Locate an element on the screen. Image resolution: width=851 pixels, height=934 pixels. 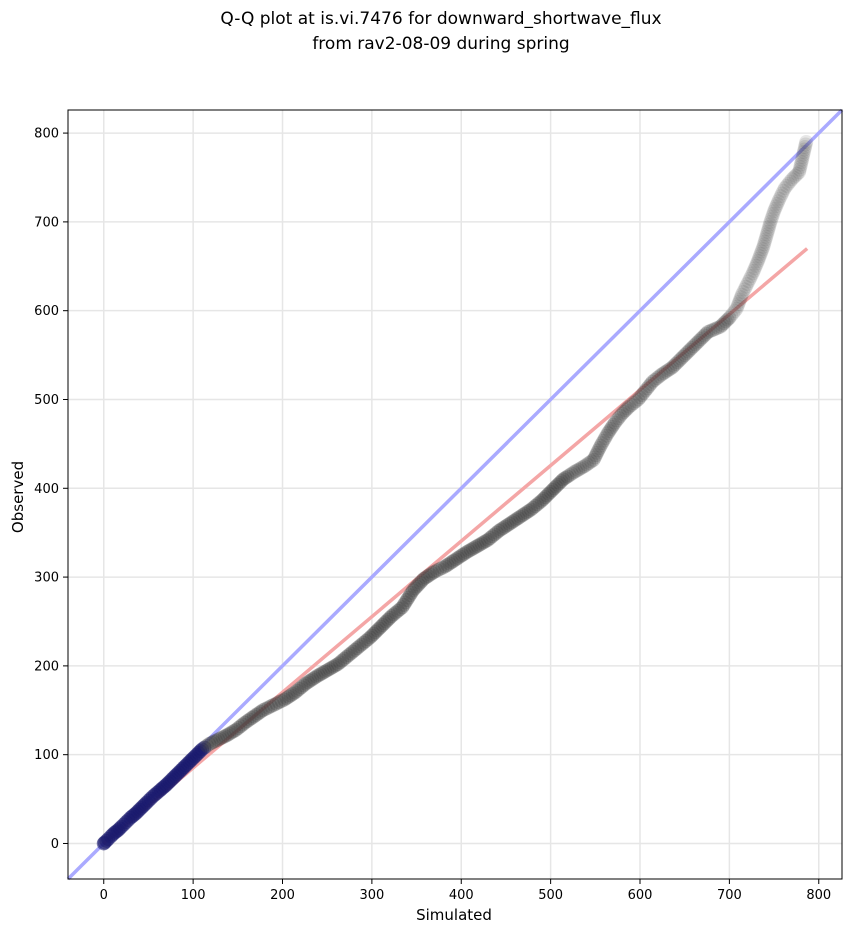
y-tick-label: 300 is located at coordinates (46, 578).